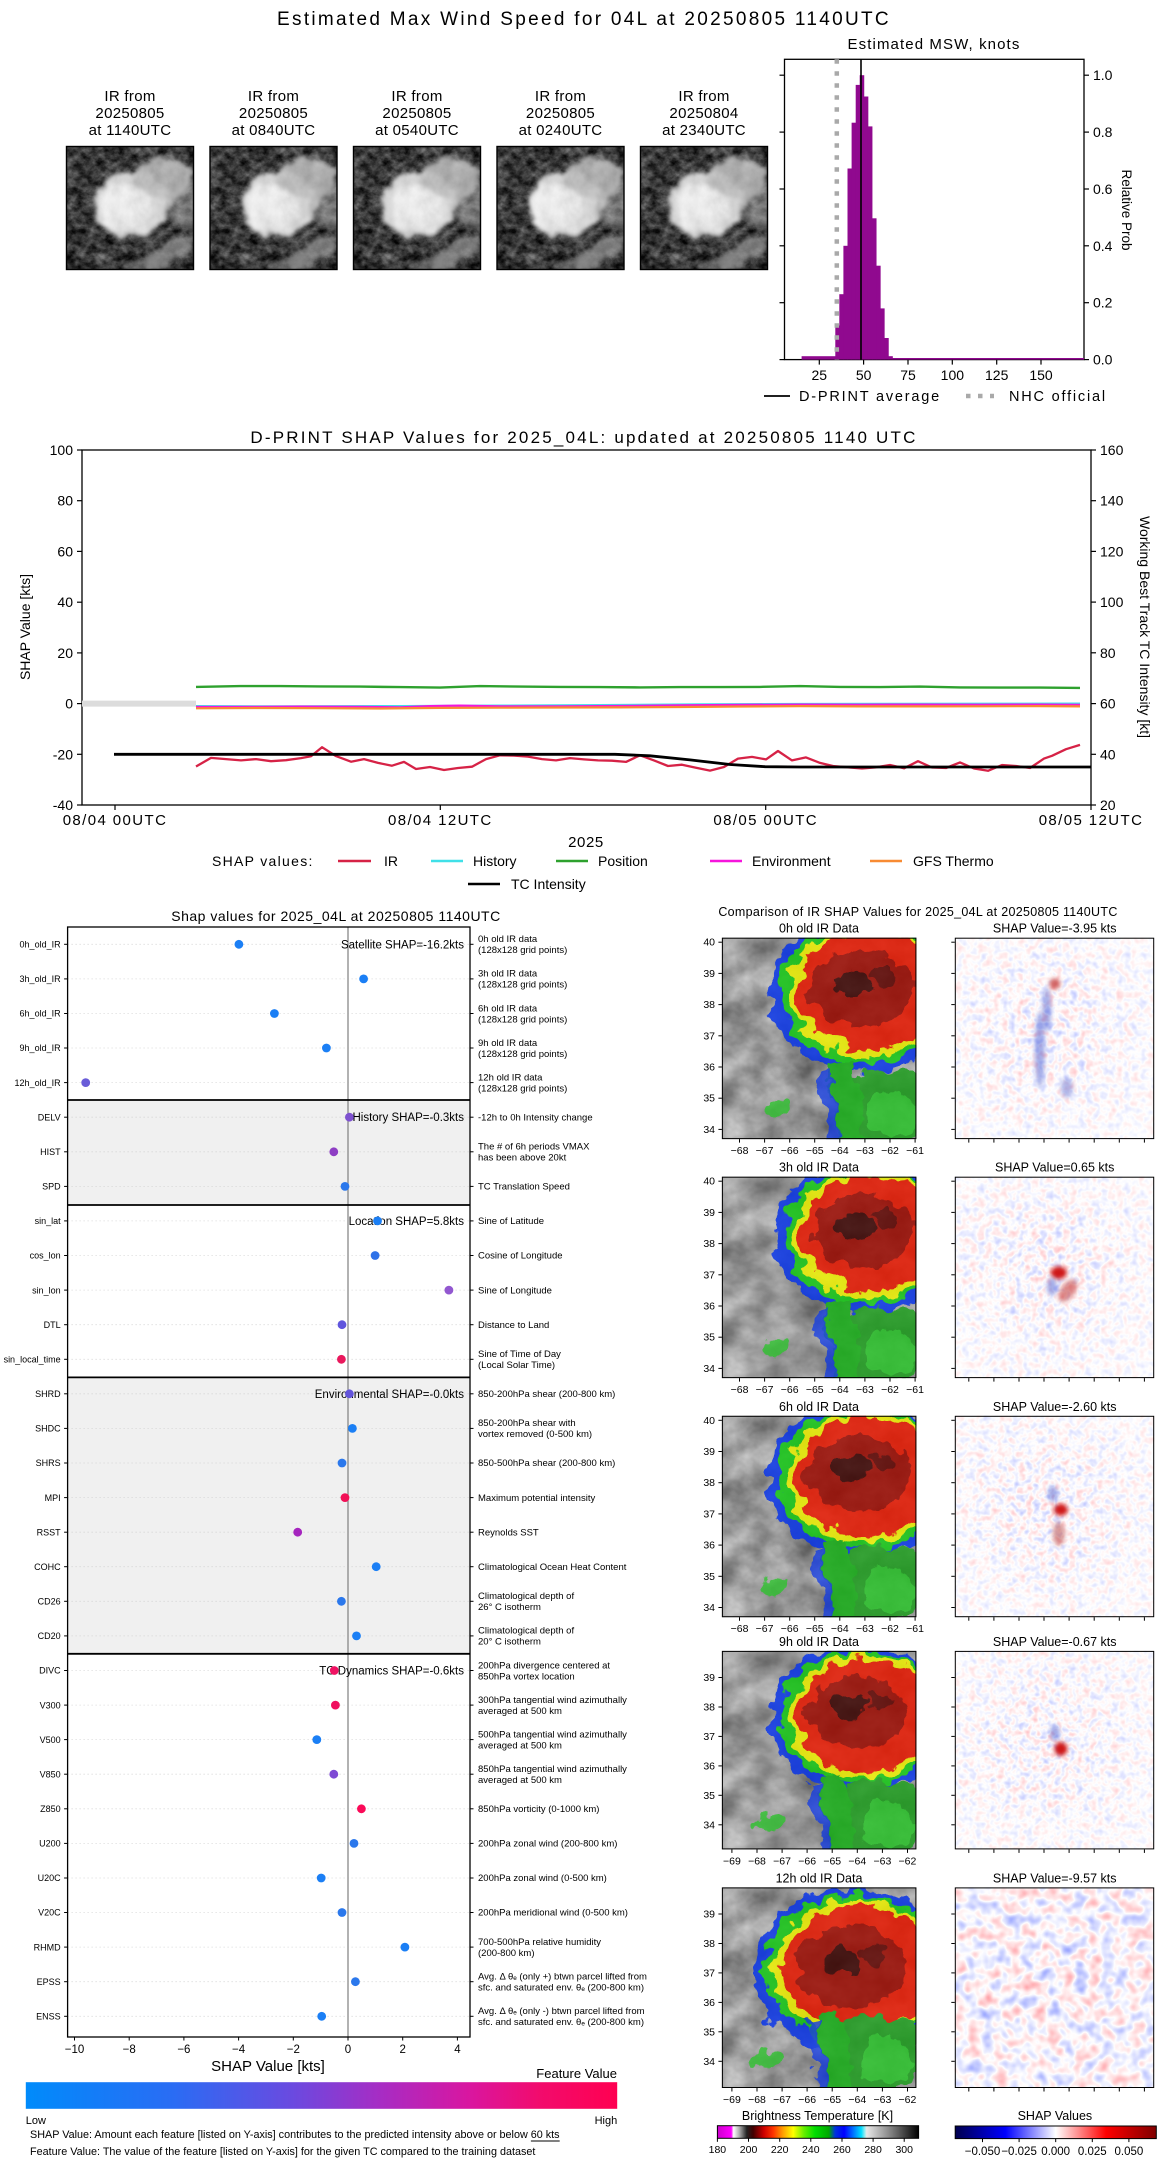 This screenshot has height=2158, width=1168. Describe the element at coordinates (548, 884) in the screenshot. I see `svg-text: TC Intensity` at that location.